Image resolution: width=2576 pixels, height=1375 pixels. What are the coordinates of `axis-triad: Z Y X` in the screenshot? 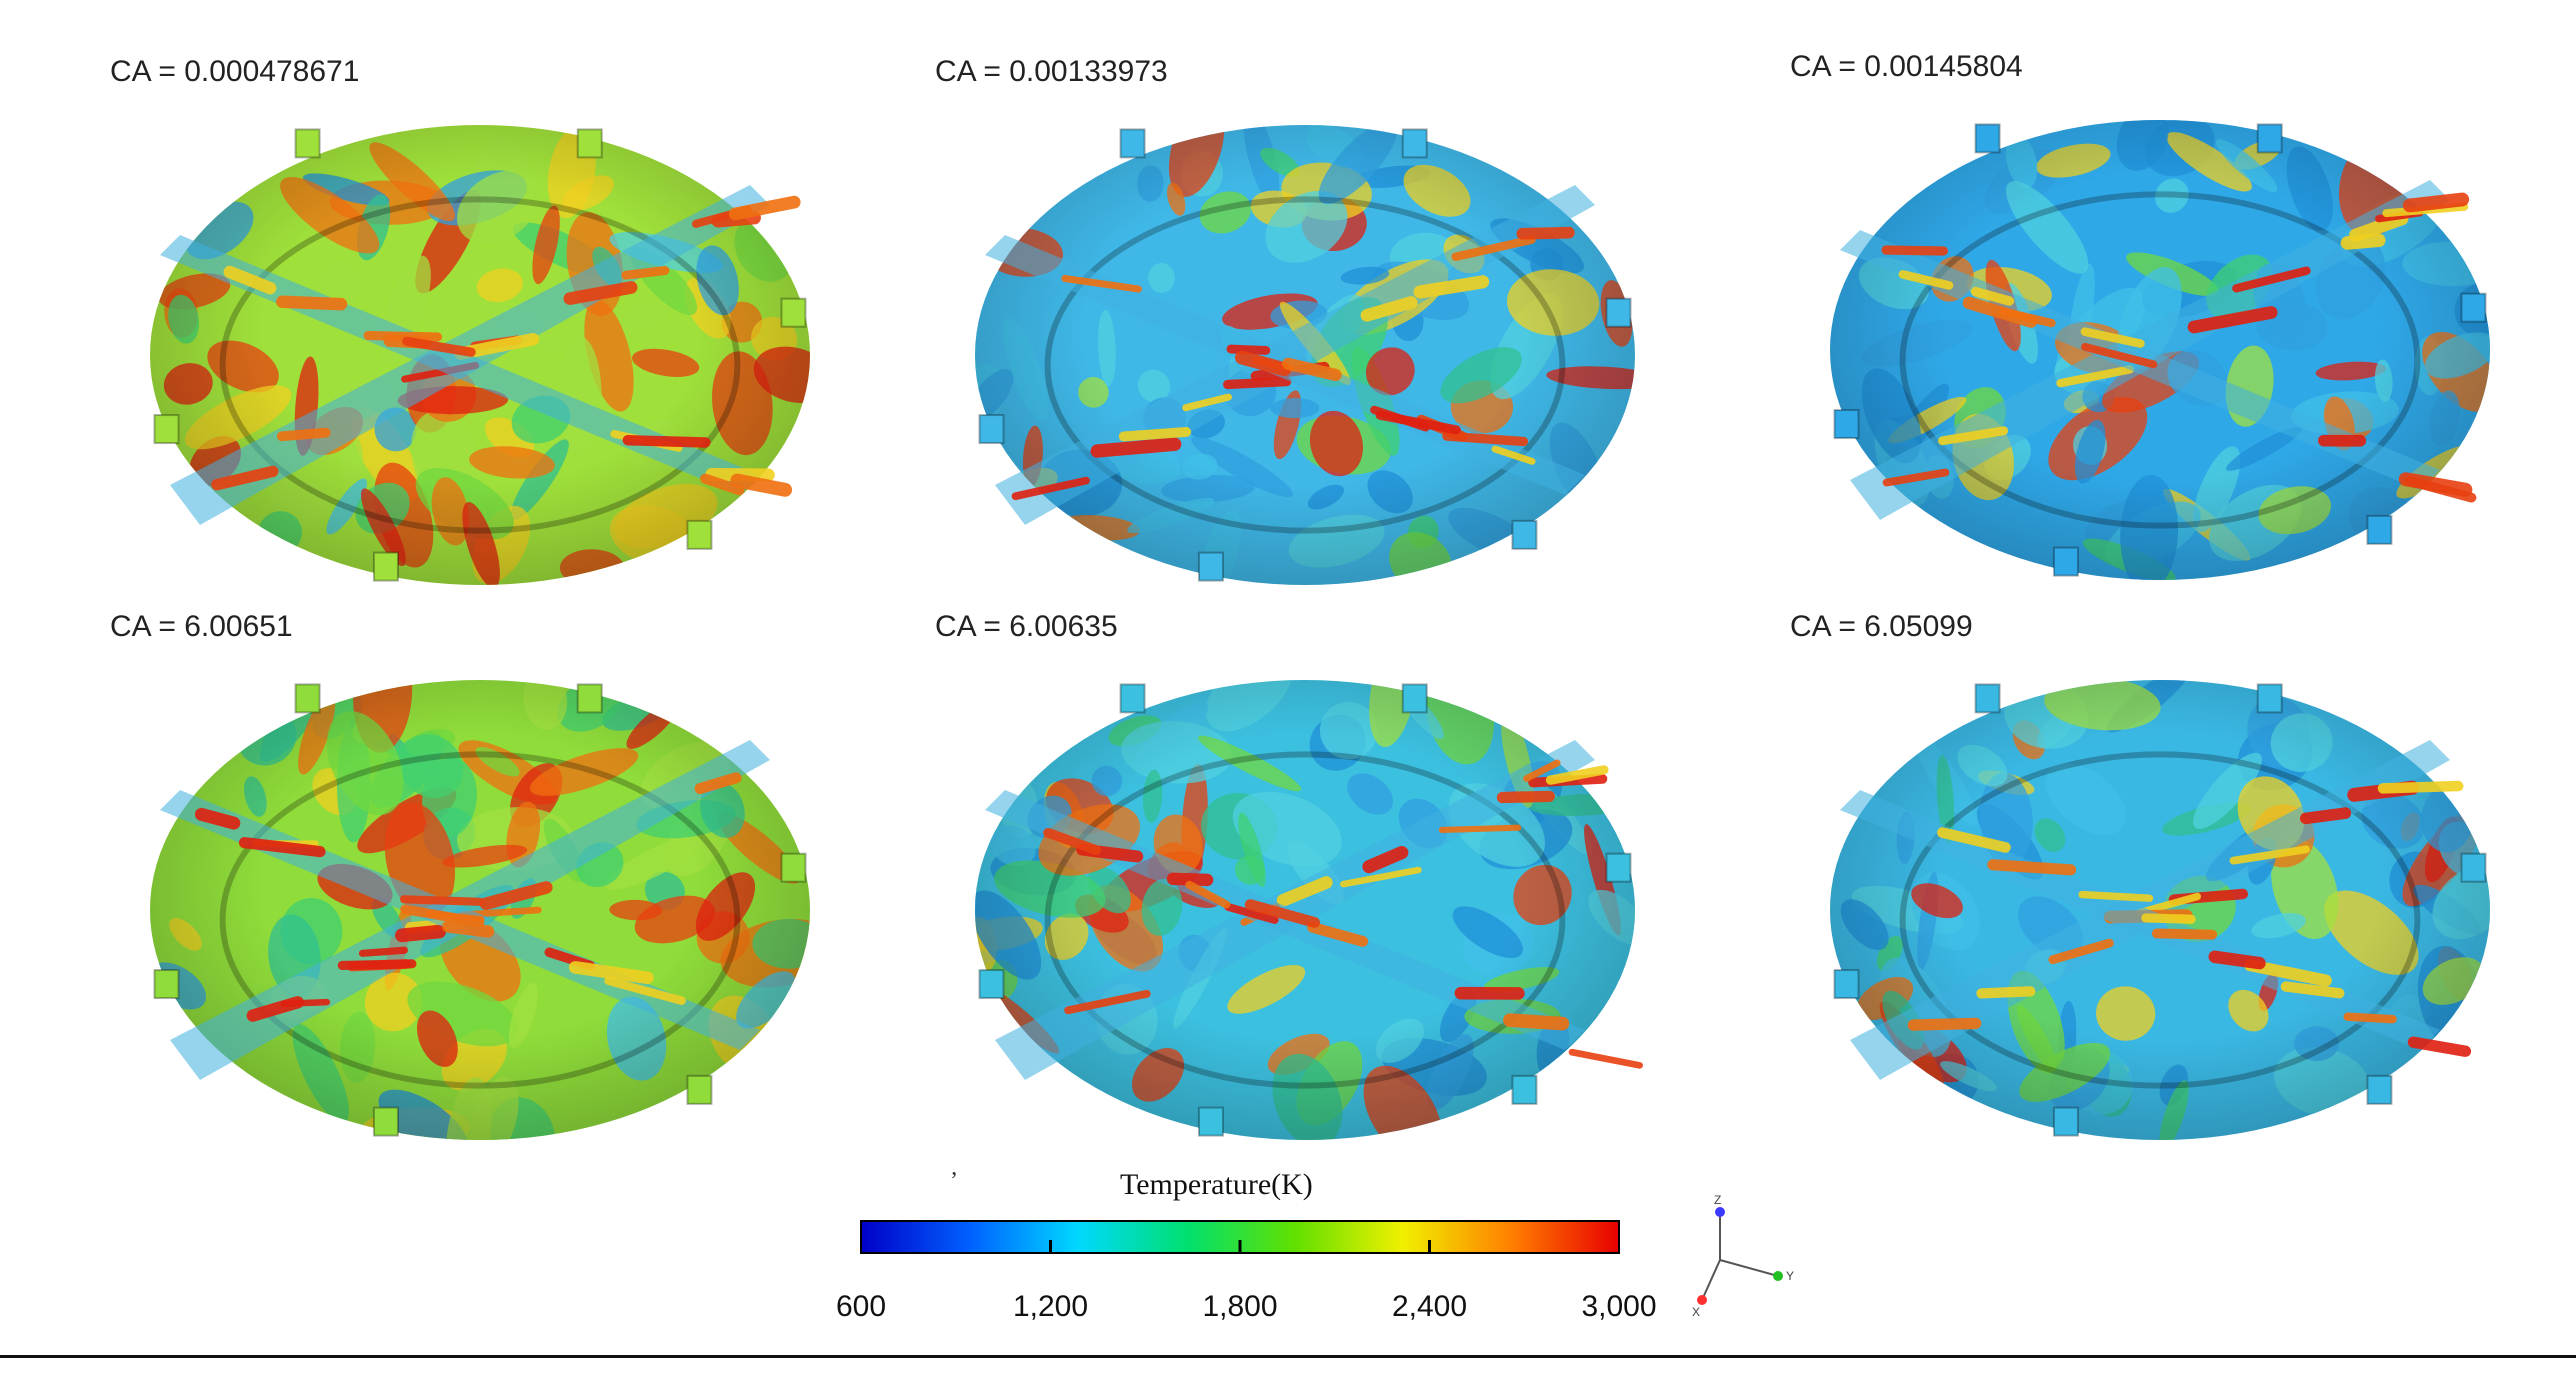 It's located at (1743, 1256).